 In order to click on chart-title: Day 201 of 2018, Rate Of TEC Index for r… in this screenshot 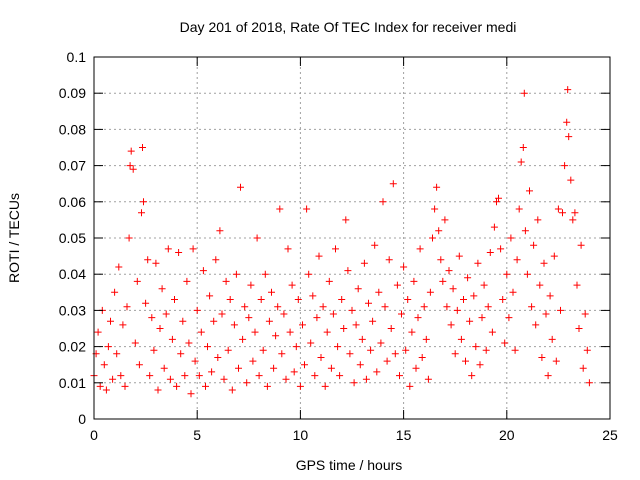, I will do `click(348, 27)`.